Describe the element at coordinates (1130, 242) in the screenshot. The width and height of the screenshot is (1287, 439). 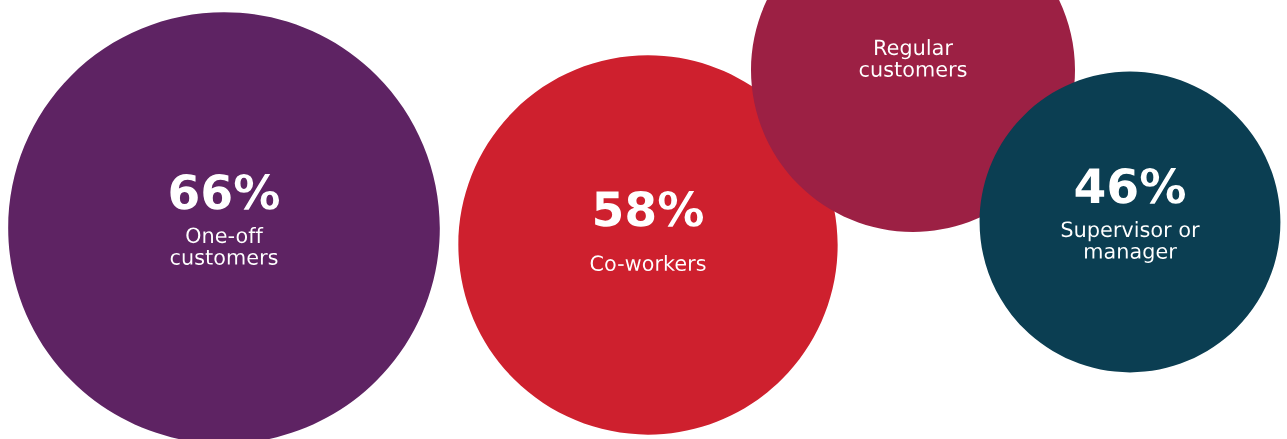
I see `category-label: Supervisor or manager` at that location.